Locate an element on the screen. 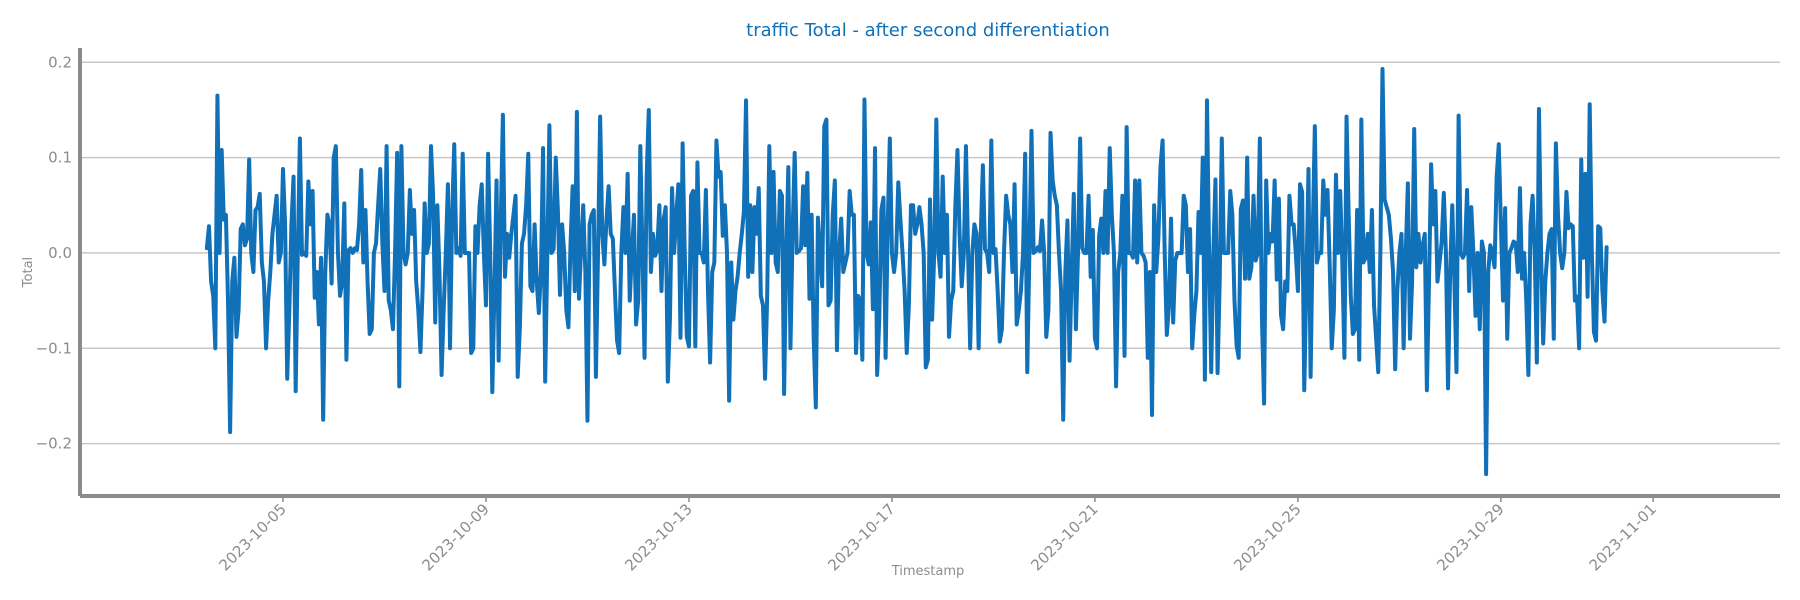 This screenshot has width=1800, height=600. y-tick-label: 0.1 is located at coordinates (60, 158).